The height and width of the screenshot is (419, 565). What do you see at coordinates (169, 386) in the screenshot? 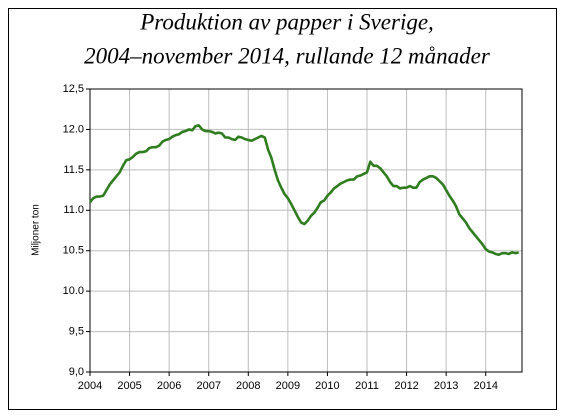
I see `x-tick-label: 2006` at bounding box center [169, 386].